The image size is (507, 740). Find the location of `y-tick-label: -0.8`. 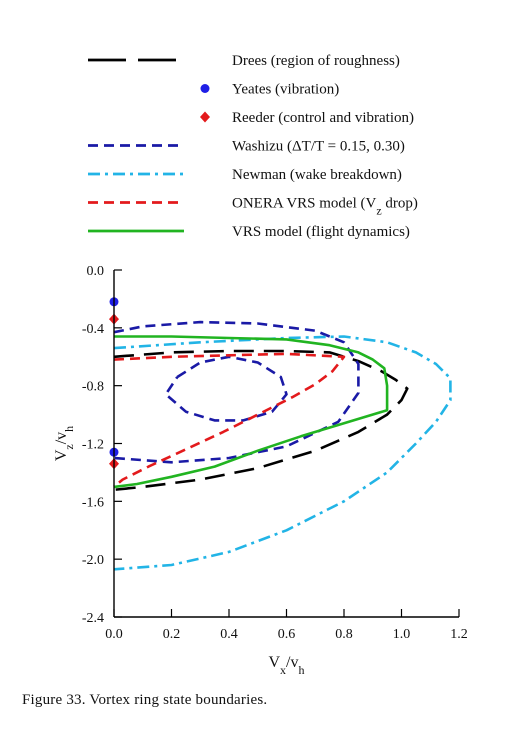

y-tick-label: -0.8 is located at coordinates (93, 387).